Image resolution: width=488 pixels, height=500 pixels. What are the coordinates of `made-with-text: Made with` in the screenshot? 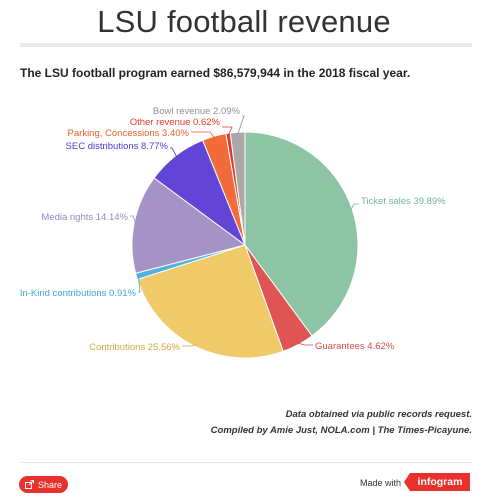 It's located at (381, 483).